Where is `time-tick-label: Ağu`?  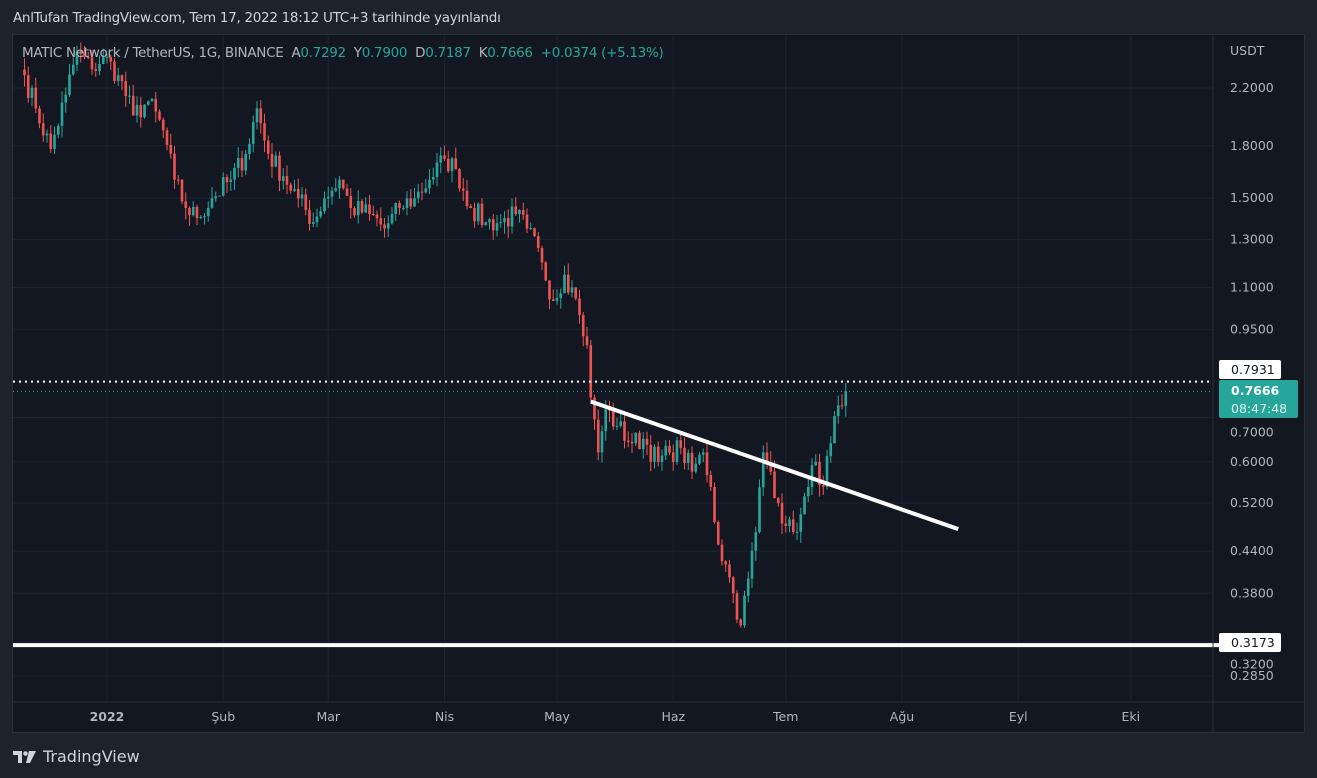
time-tick-label: Ağu is located at coordinates (902, 716).